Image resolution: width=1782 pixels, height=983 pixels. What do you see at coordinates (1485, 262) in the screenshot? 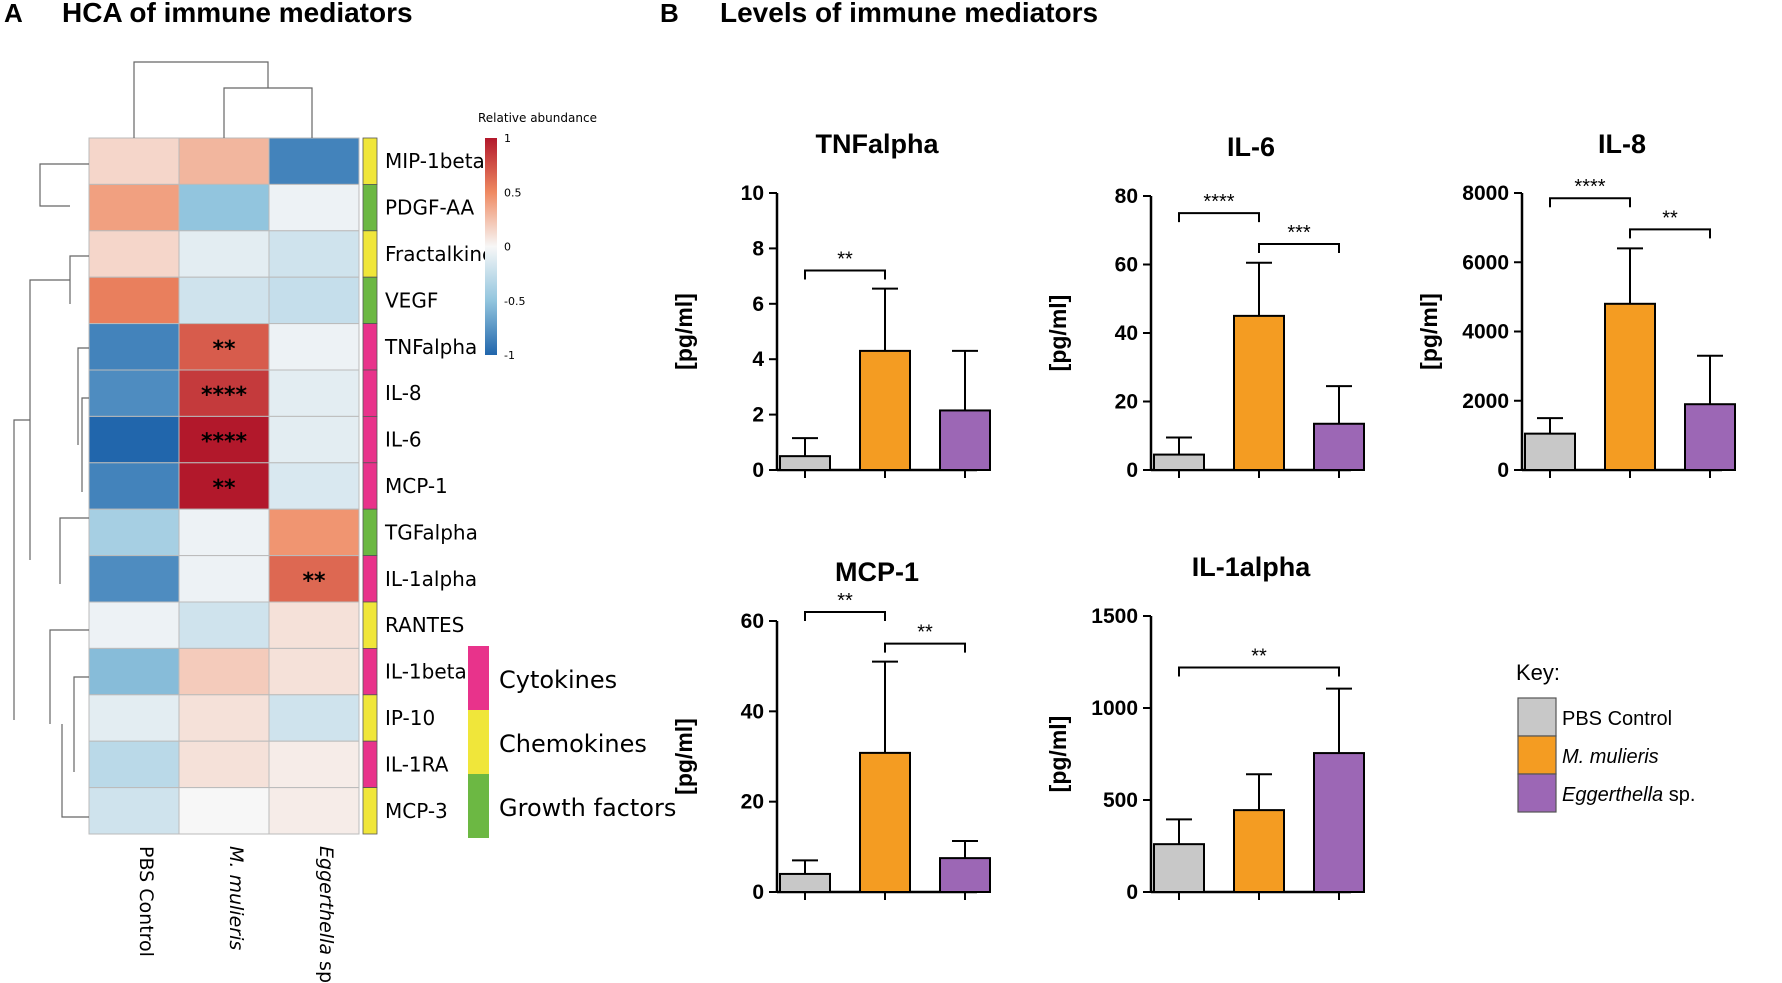
I see `y-tick-label: 6000` at bounding box center [1485, 262].